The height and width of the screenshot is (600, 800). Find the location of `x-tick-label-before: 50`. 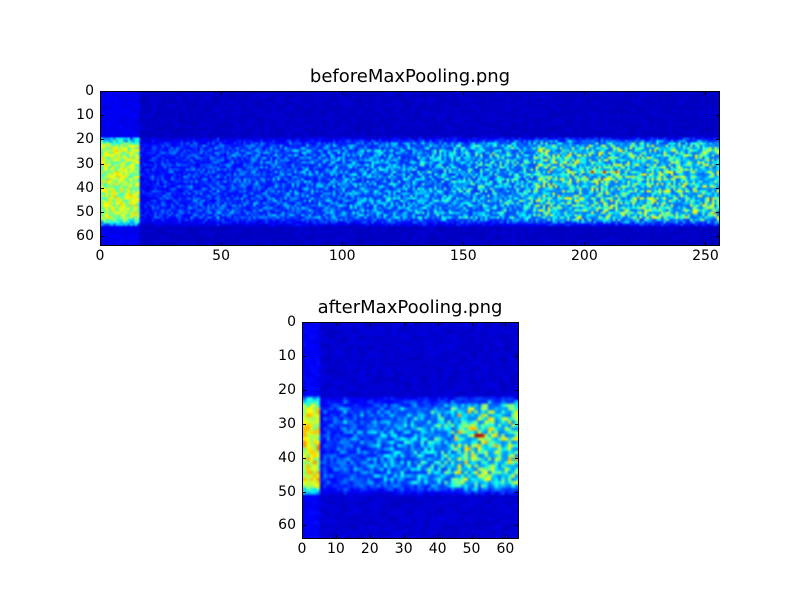

x-tick-label-before: 50 is located at coordinates (221, 256).